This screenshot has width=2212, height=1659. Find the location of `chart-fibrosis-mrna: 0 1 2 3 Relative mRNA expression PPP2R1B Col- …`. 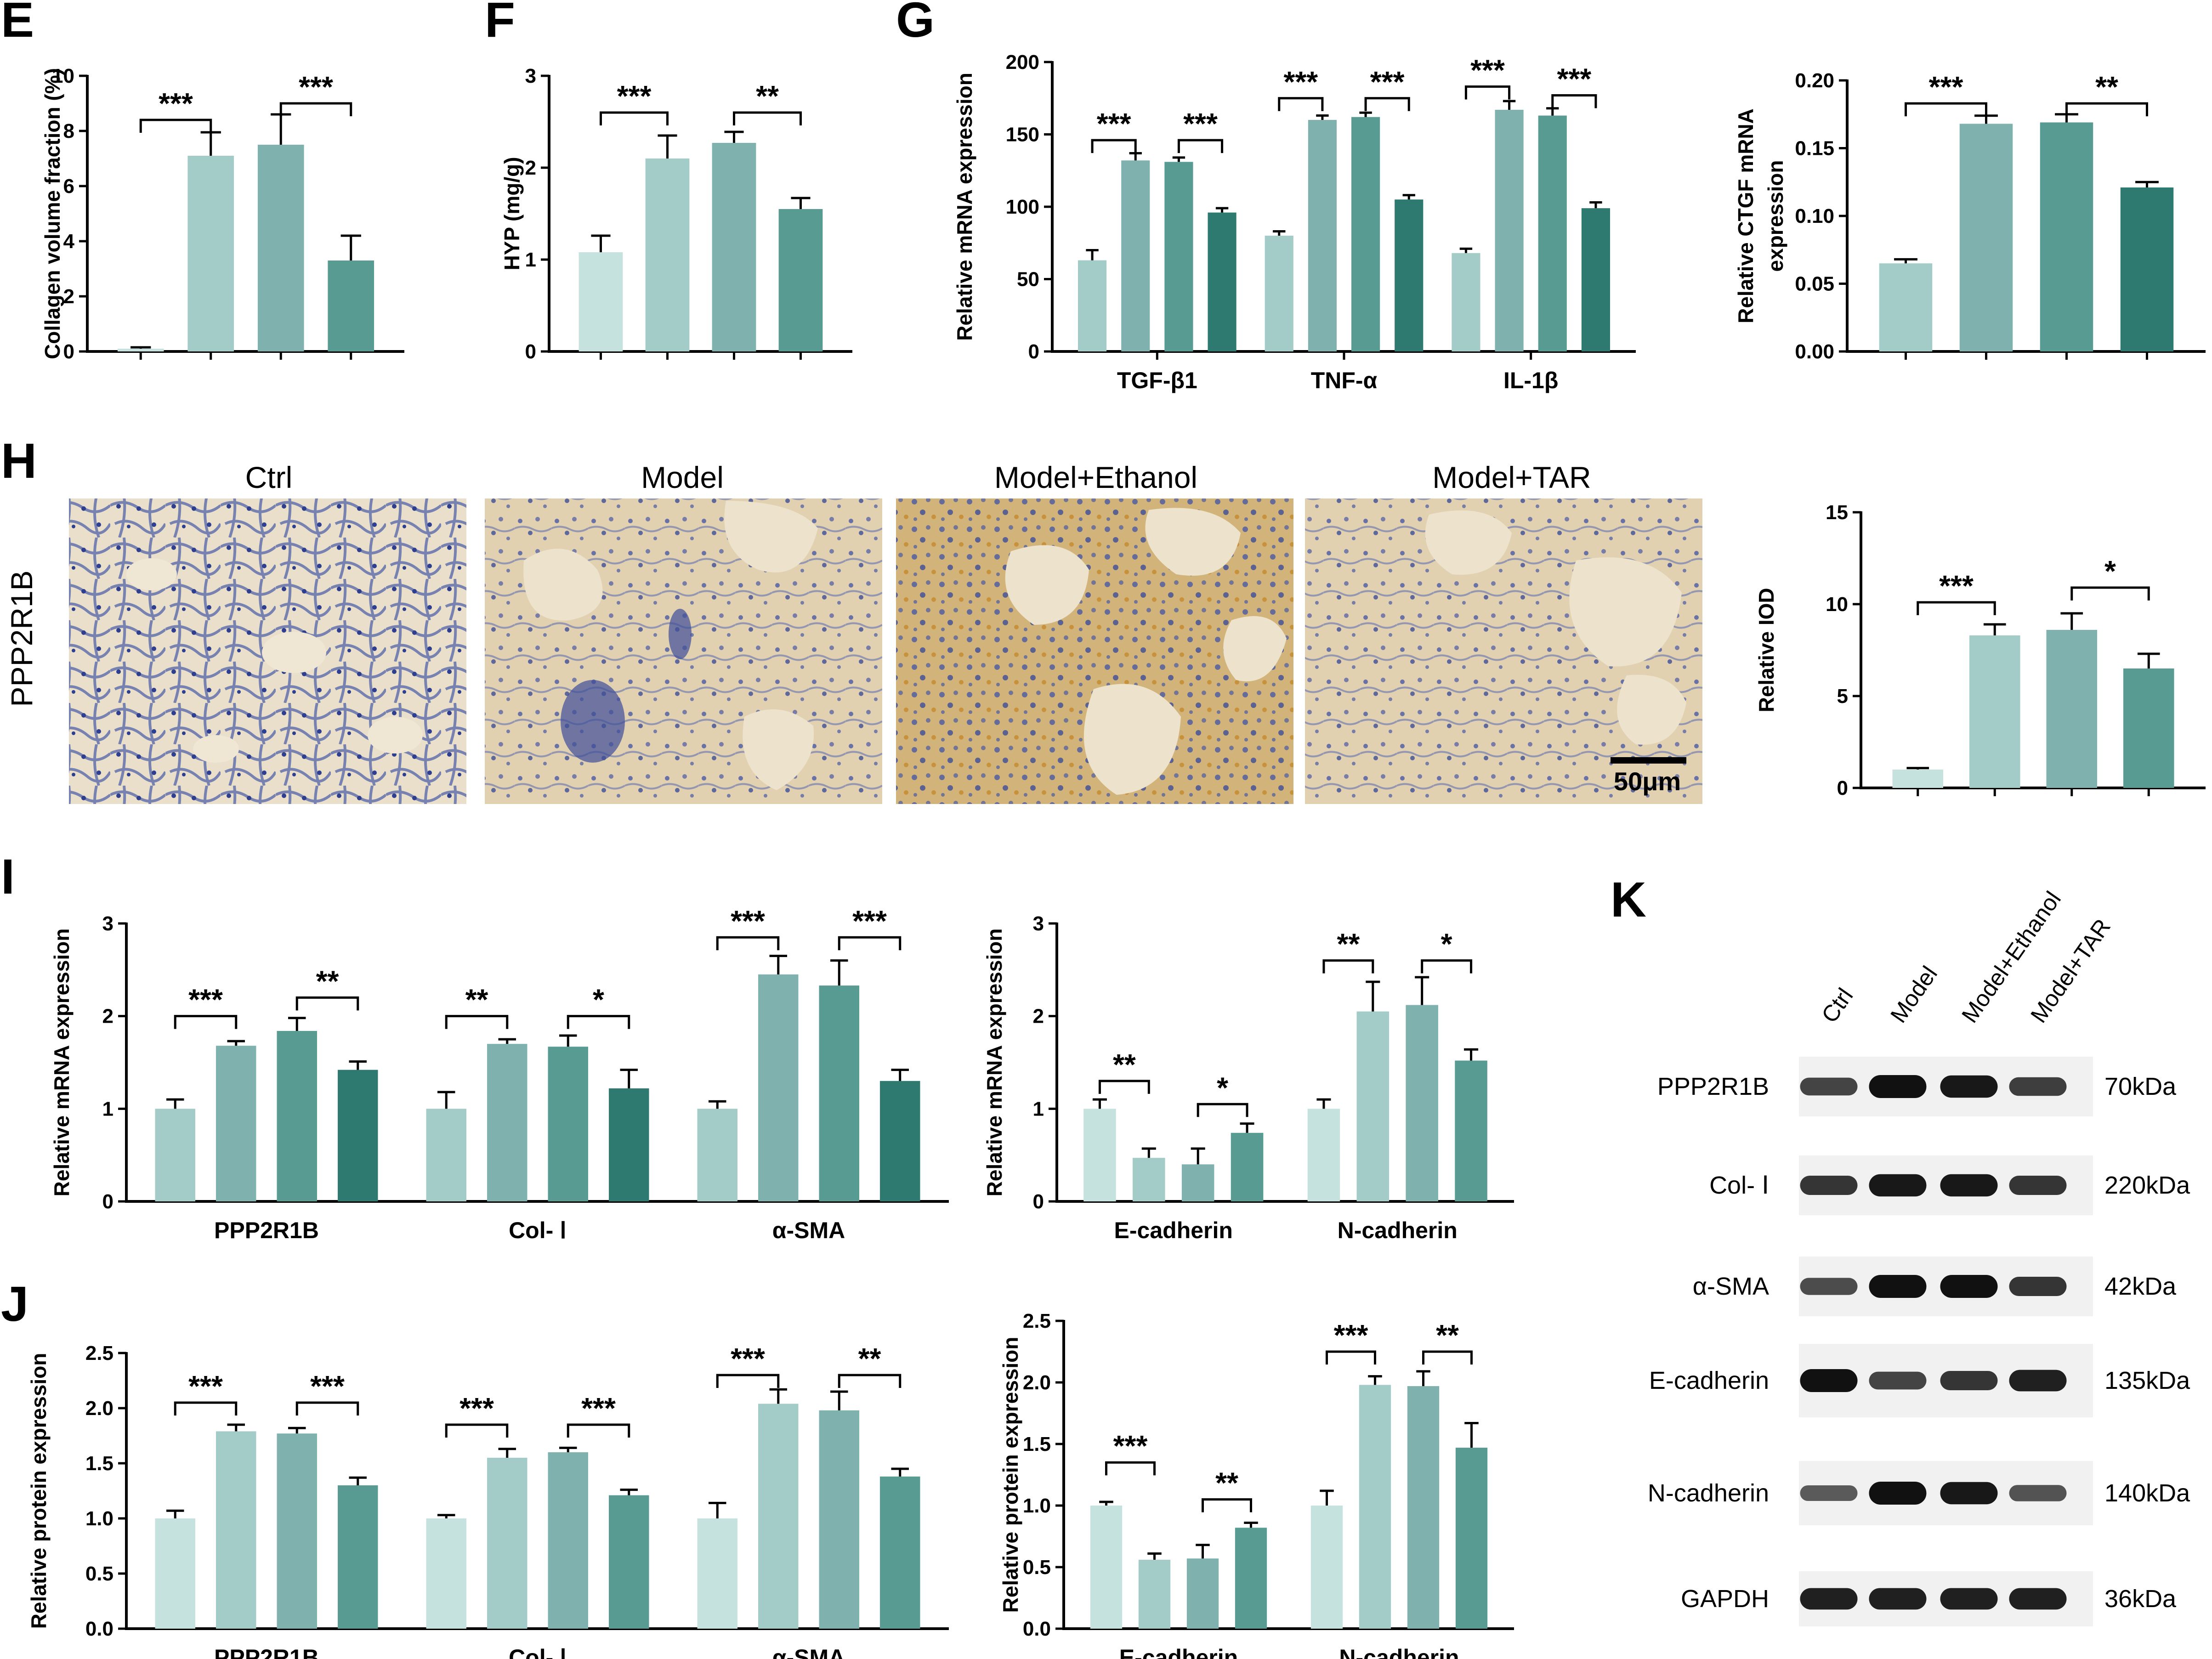

chart-fibrosis-mrna: 0 1 2 3 Relative mRNA expression PPP2R1B Col- … is located at coordinates (499, 1073).